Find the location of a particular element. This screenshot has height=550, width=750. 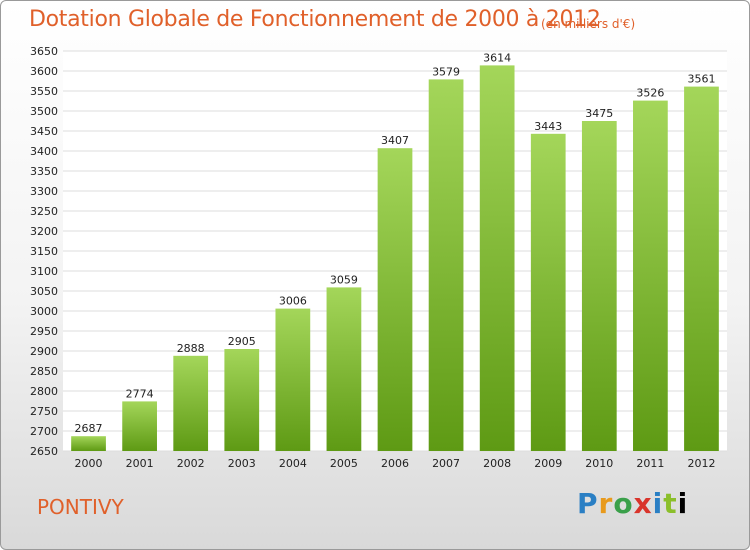

bar-2005 is located at coordinates (344, 369).